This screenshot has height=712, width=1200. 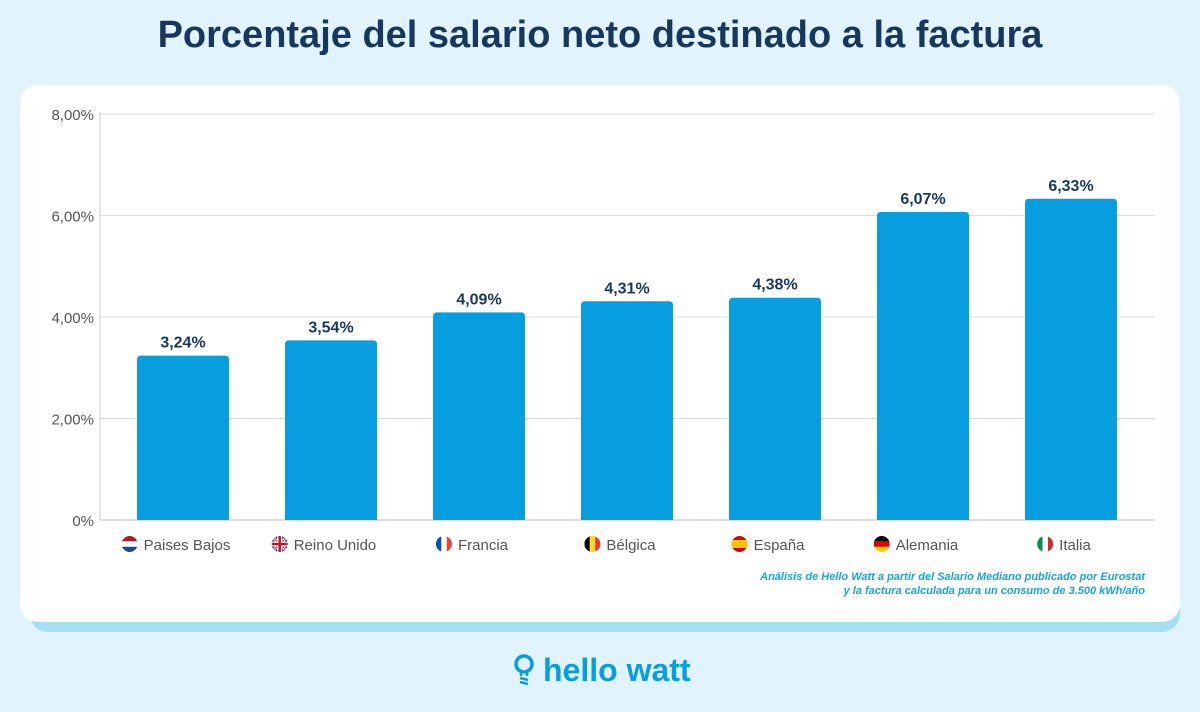 I want to click on y-tick-label: 8,00%, so click(x=72, y=115).